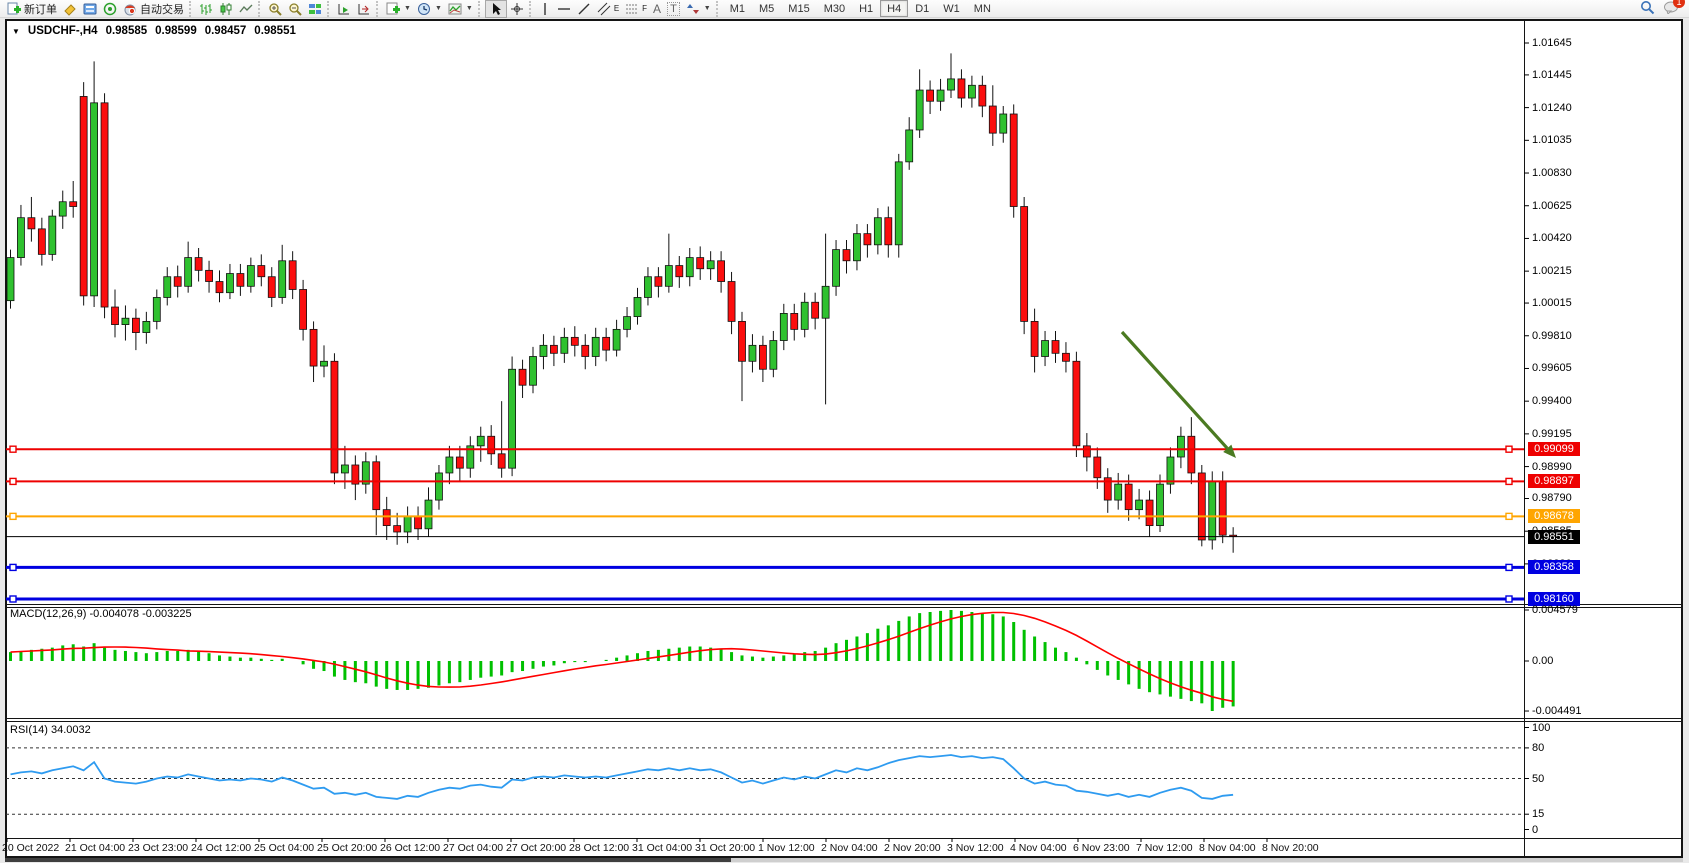  I want to click on chart-close-value: 0.98551, so click(275, 31).